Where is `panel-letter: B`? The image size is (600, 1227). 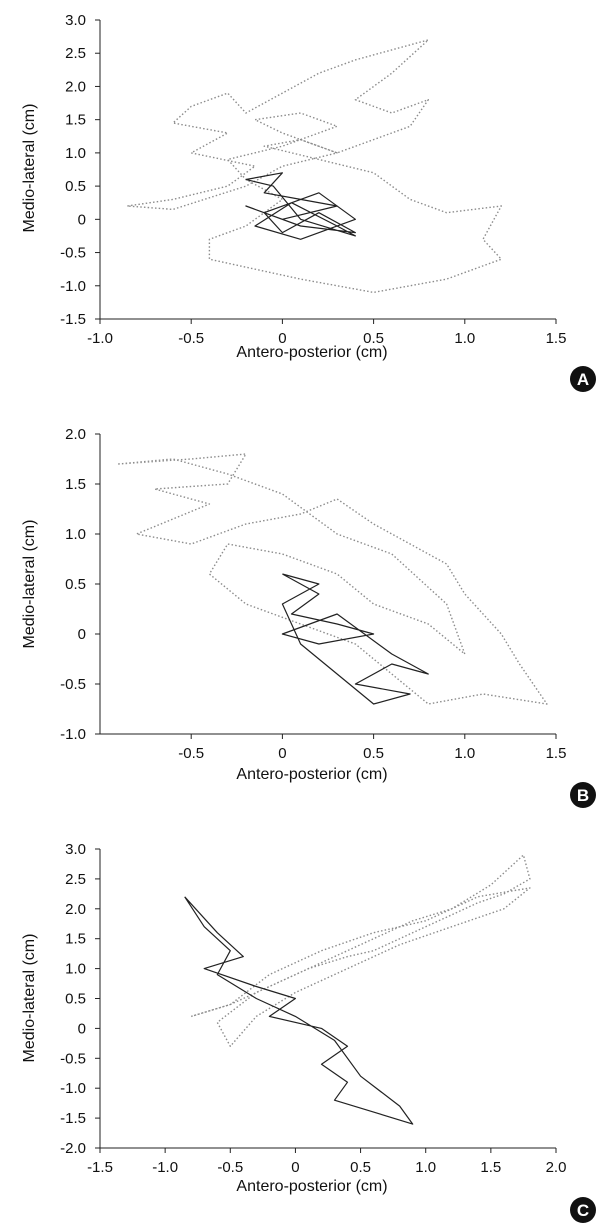 panel-letter: B is located at coordinates (583, 795).